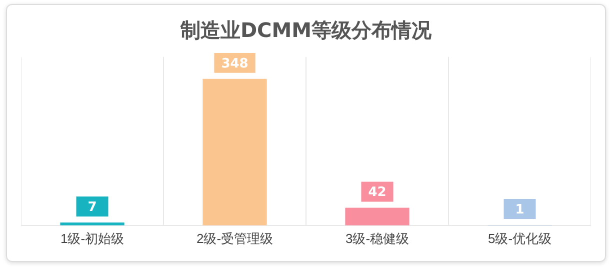 The width and height of the screenshot is (612, 268). Describe the element at coordinates (92, 207) in the screenshot. I see `data-label: 7` at that location.